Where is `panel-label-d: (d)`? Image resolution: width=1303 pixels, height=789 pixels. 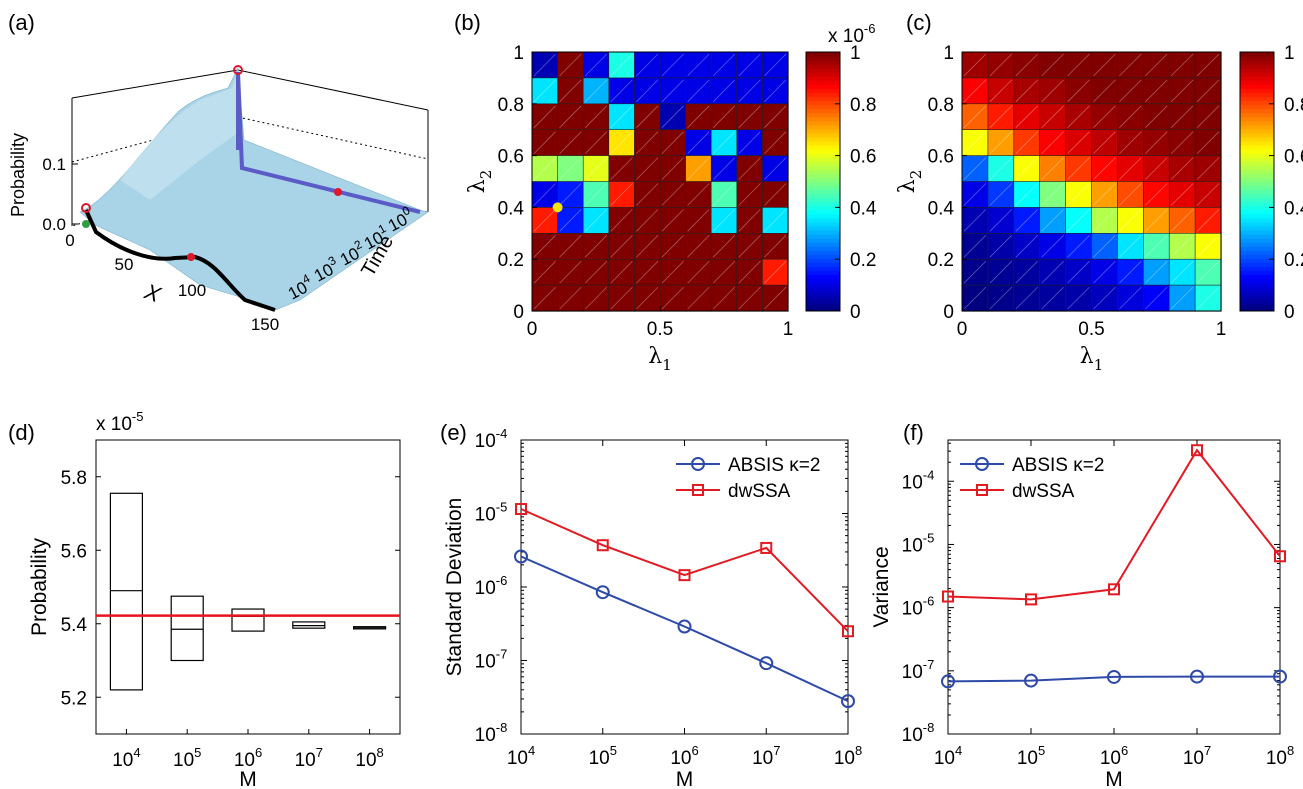 panel-label-d: (d) is located at coordinates (21, 432).